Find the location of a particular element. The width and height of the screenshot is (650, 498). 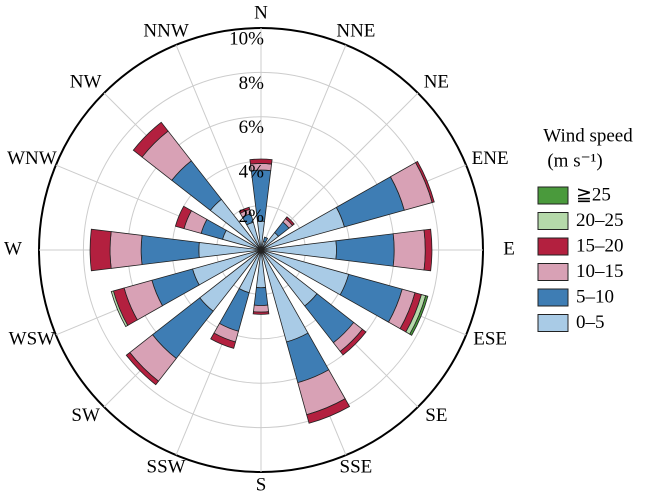

direction-label: S is located at coordinates (261, 484).